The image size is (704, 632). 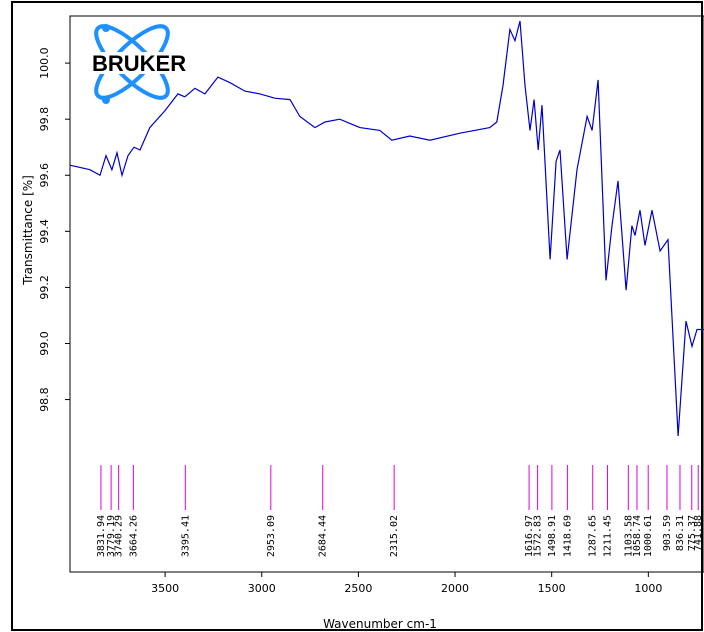 I want to click on y-tick-label: 99.2, so click(x=44, y=287).